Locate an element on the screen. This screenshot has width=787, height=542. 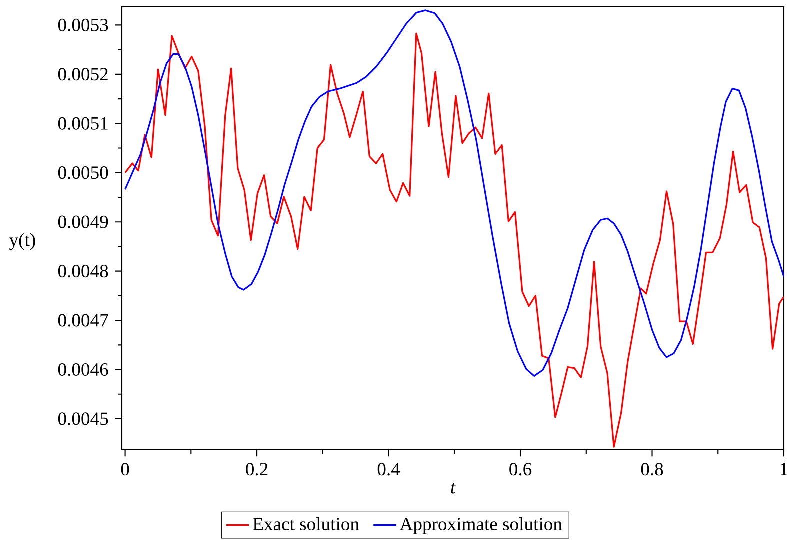
y-tick-label: 0.0047 is located at coordinates (83, 320).